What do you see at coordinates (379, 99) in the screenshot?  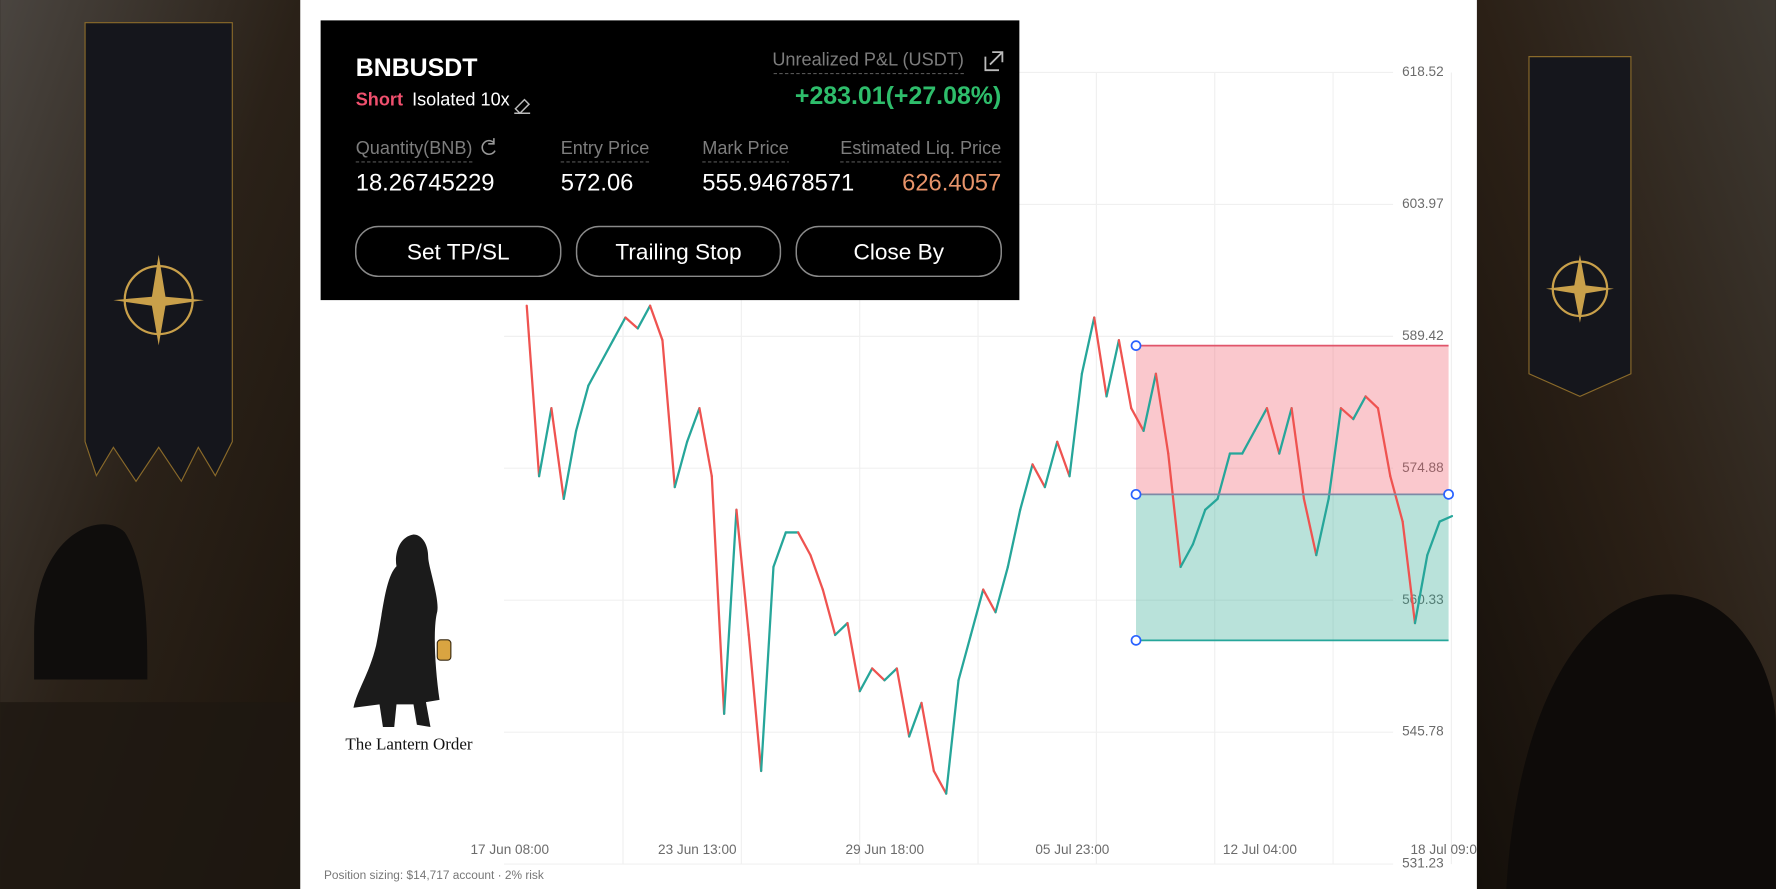 I see `side: Short` at bounding box center [379, 99].